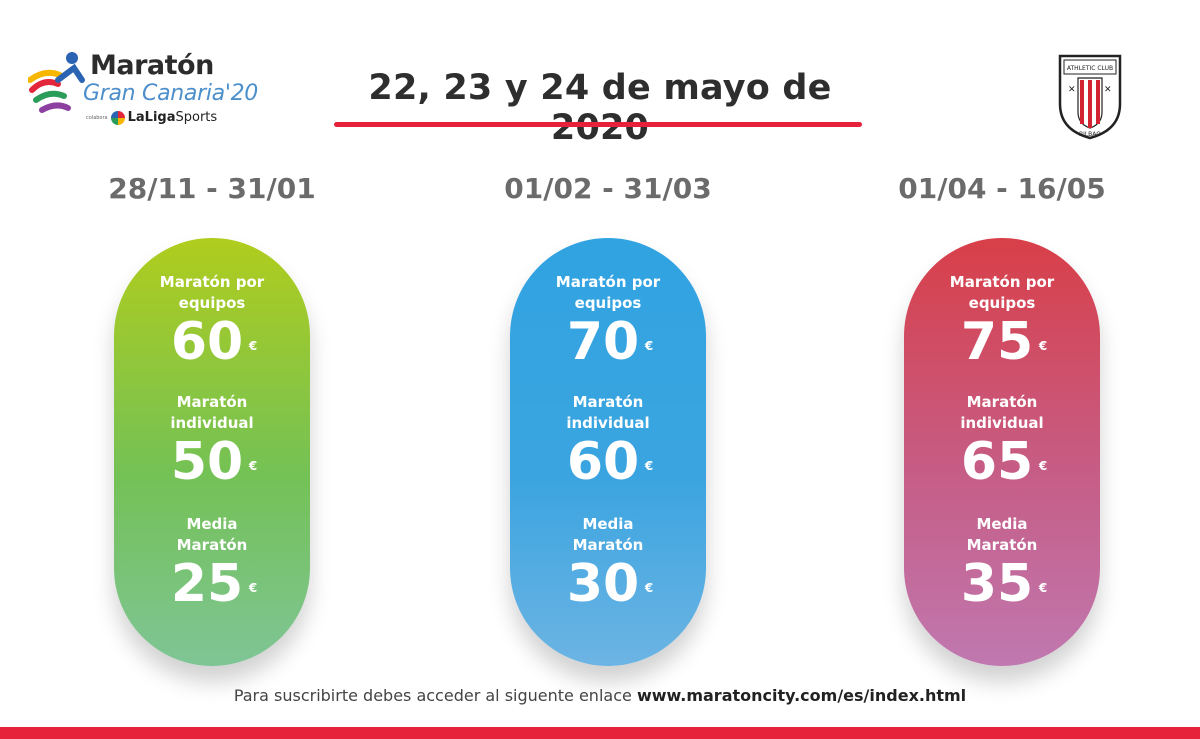 This screenshot has height=739, width=1200. I want to click on period-1-range: 28/11 - 31/01, so click(212, 188).